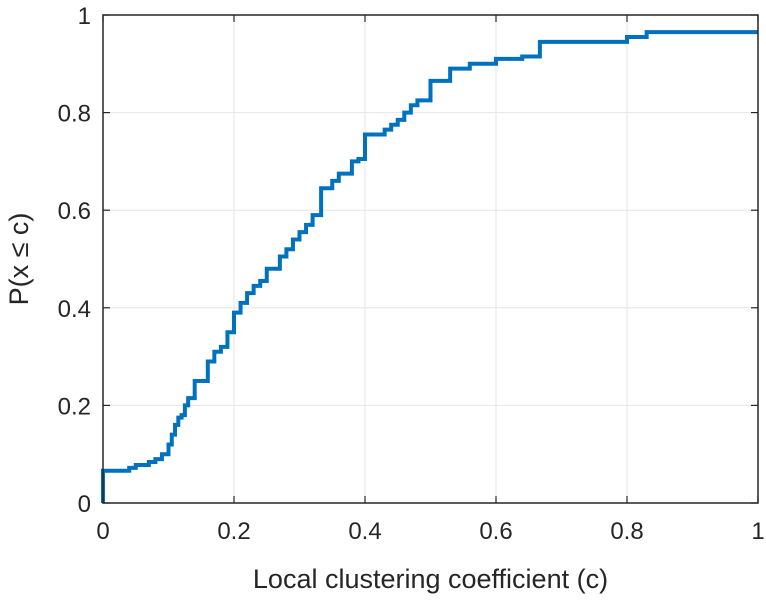 Image resolution: width=766 pixels, height=600 pixels. Describe the element at coordinates (84, 504) in the screenshot. I see `y-tick-label: 0` at that location.